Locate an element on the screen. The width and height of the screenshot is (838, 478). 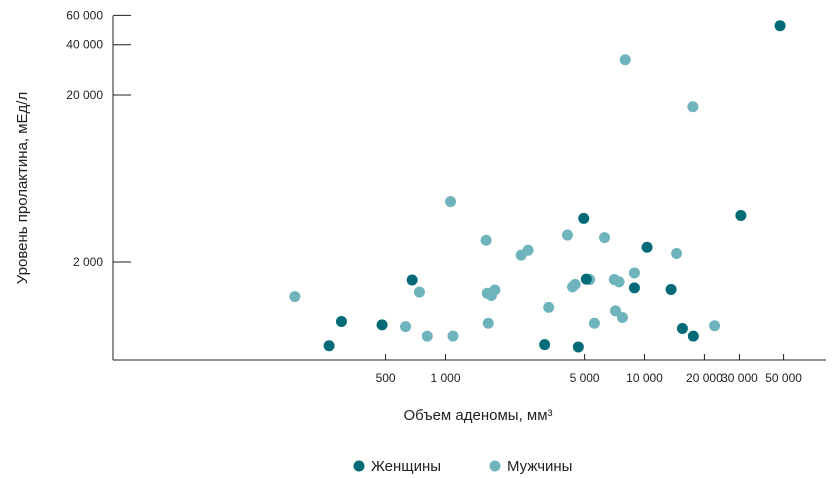
legend: Женщины Мужчины is located at coordinates (462, 466).